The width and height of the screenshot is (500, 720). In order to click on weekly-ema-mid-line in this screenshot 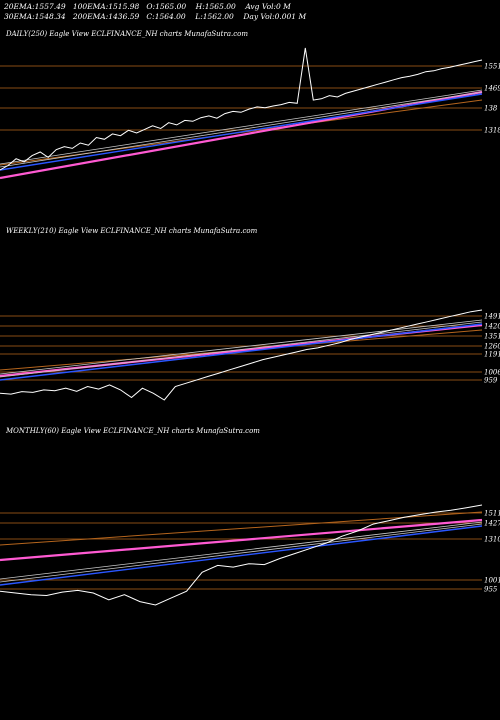, I will do `click(241, 347)`.